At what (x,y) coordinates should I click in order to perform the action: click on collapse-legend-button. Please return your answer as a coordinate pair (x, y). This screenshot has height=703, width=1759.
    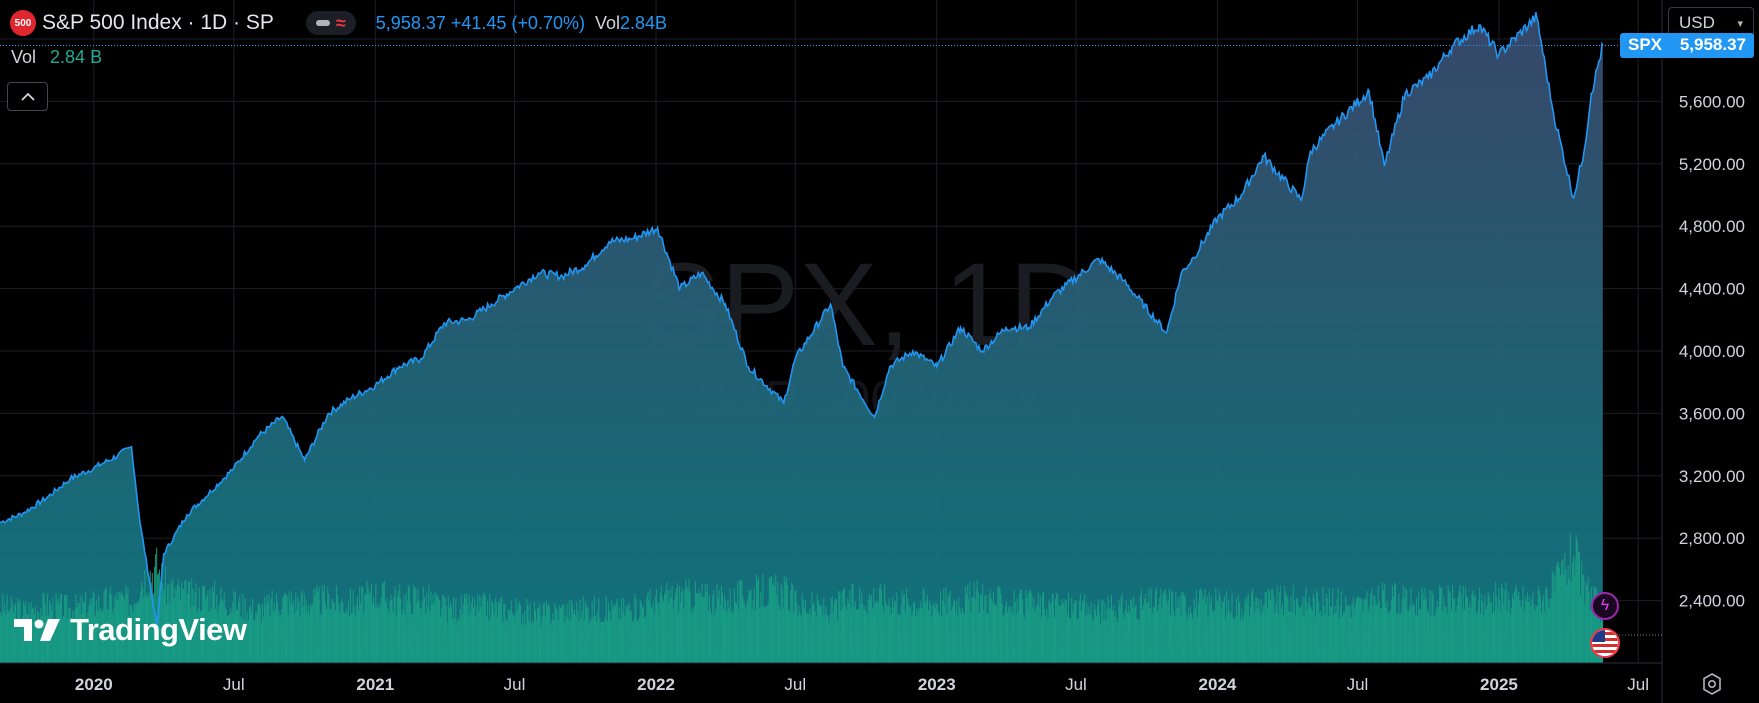
    Looking at the image, I should click on (27, 96).